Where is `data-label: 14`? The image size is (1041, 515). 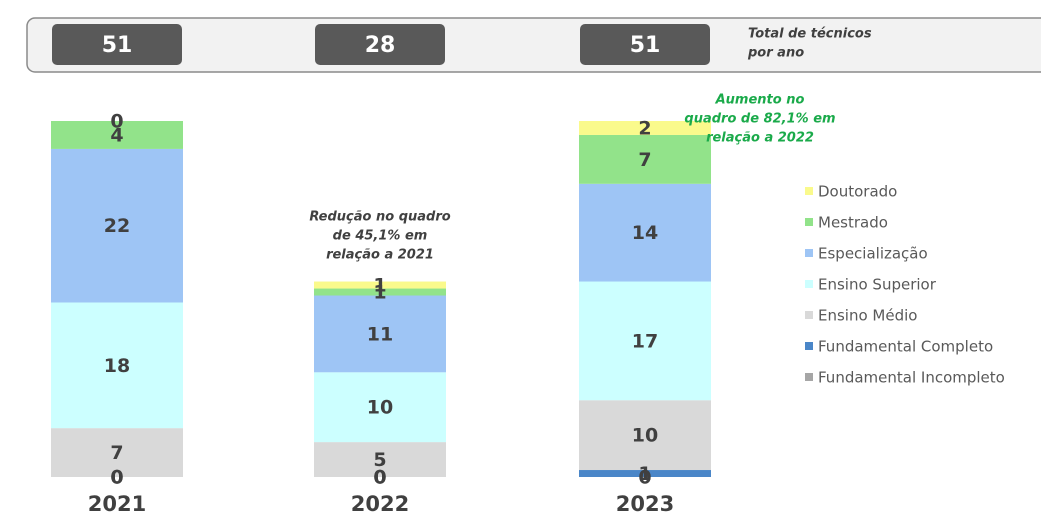
data-label: 14 is located at coordinates (645, 233).